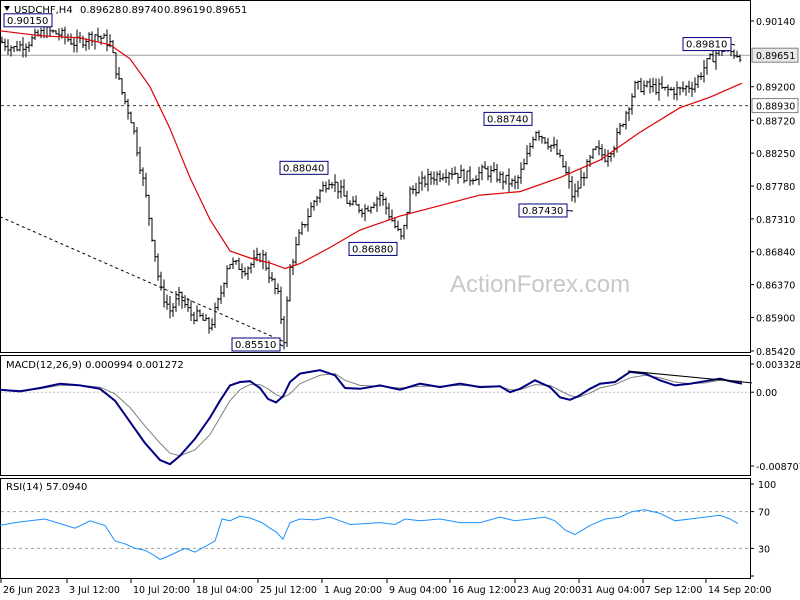 This screenshot has width=800, height=600. What do you see at coordinates (673, 590) in the screenshot?
I see `time-axis-label: 7 Sep 12:00` at bounding box center [673, 590].